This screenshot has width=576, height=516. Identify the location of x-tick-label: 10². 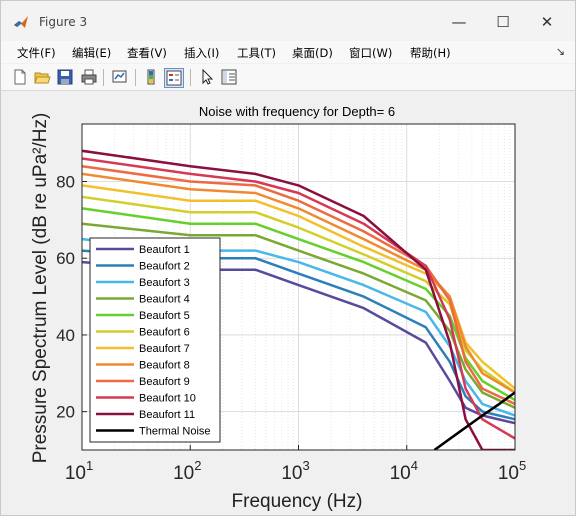
(187, 471).